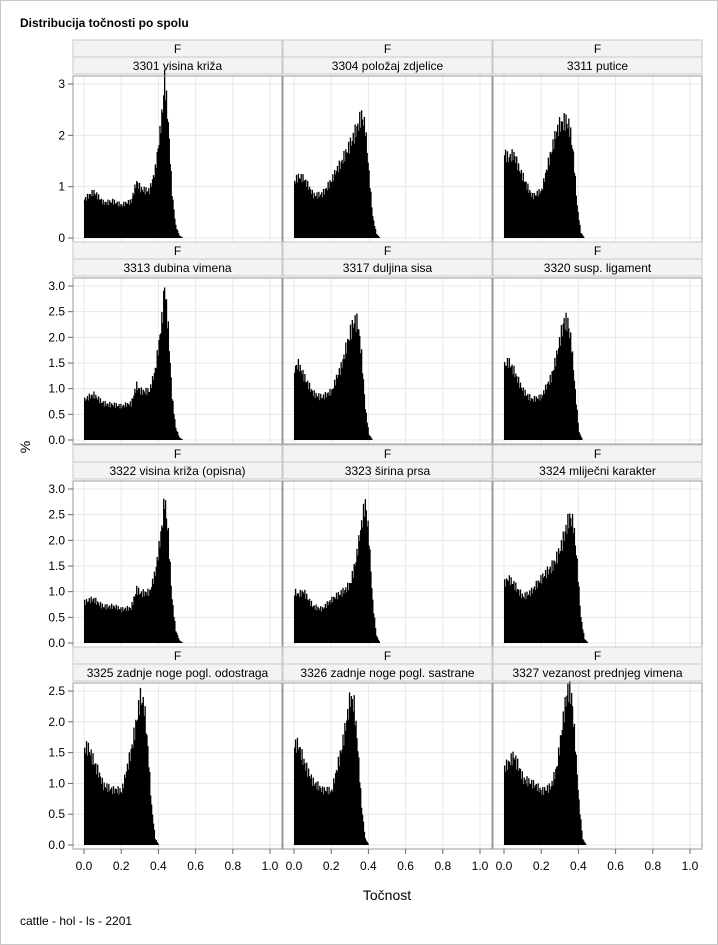  What do you see at coordinates (387, 49) in the screenshot?
I see `strip-sex-label: F` at bounding box center [387, 49].